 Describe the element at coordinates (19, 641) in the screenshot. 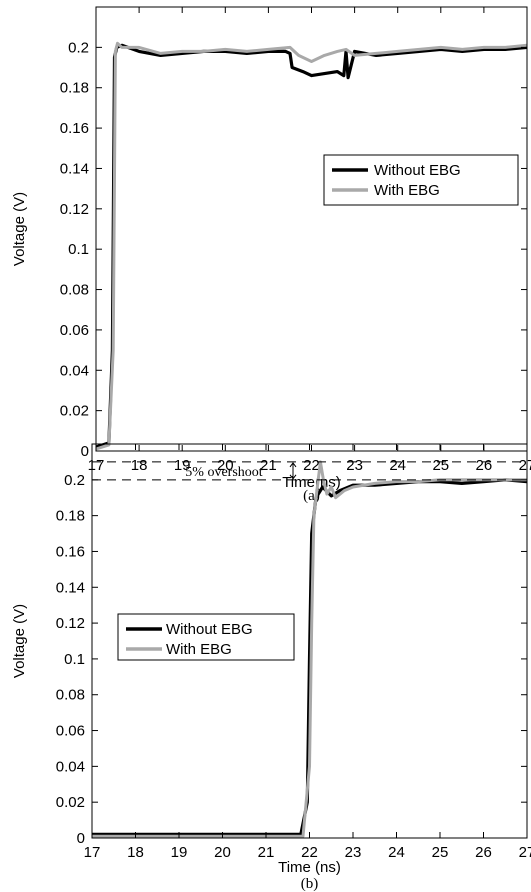

I see `y-axis-label-b: Voltage (V)` at that location.